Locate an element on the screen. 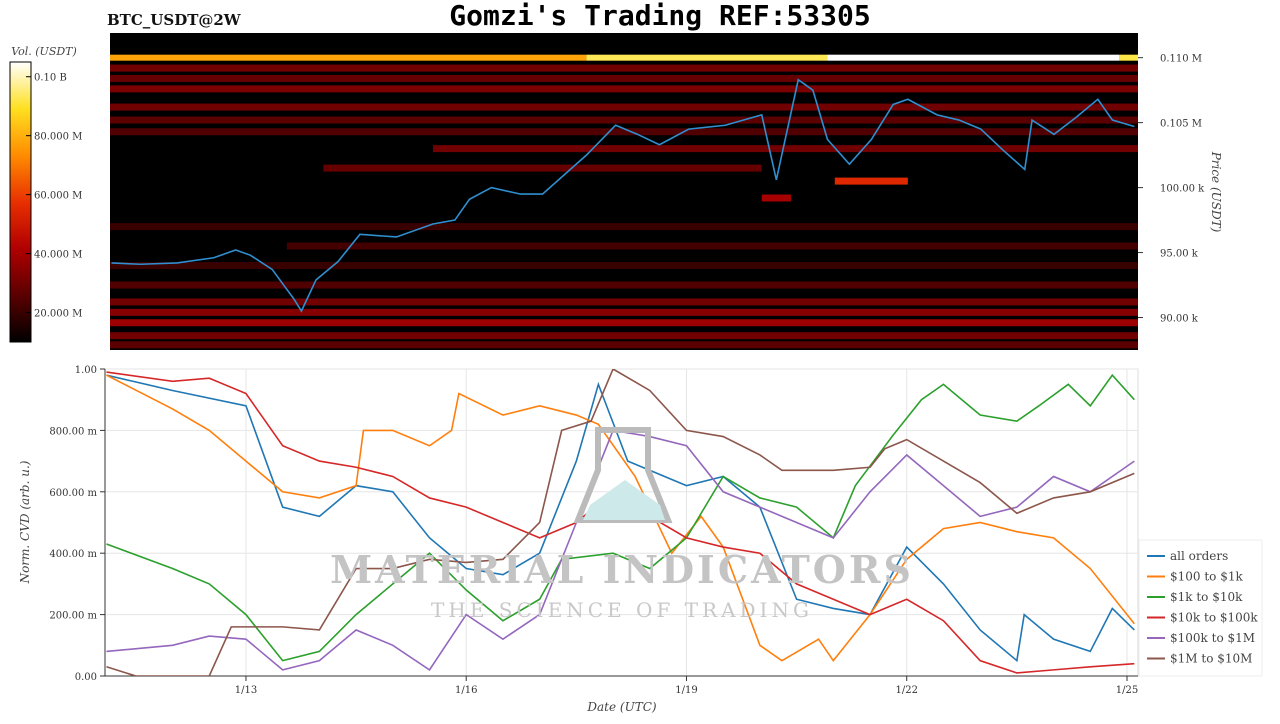  price-tick-label: 90.00 k is located at coordinates (1179, 319).